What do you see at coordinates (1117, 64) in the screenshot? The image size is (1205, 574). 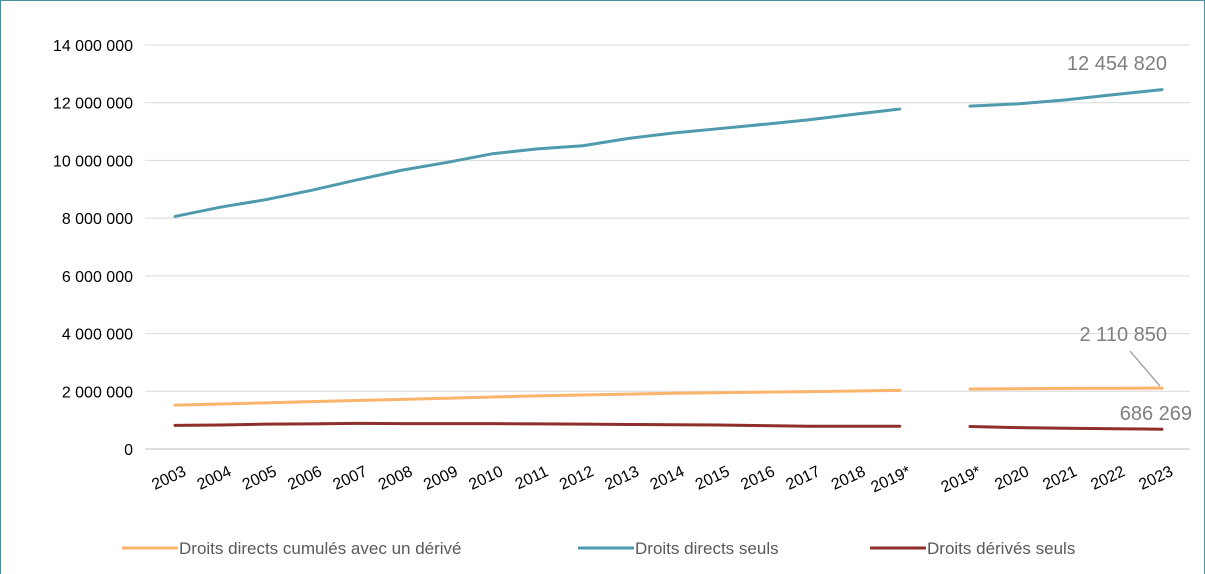 I see `data-label: 12 454 820` at bounding box center [1117, 64].